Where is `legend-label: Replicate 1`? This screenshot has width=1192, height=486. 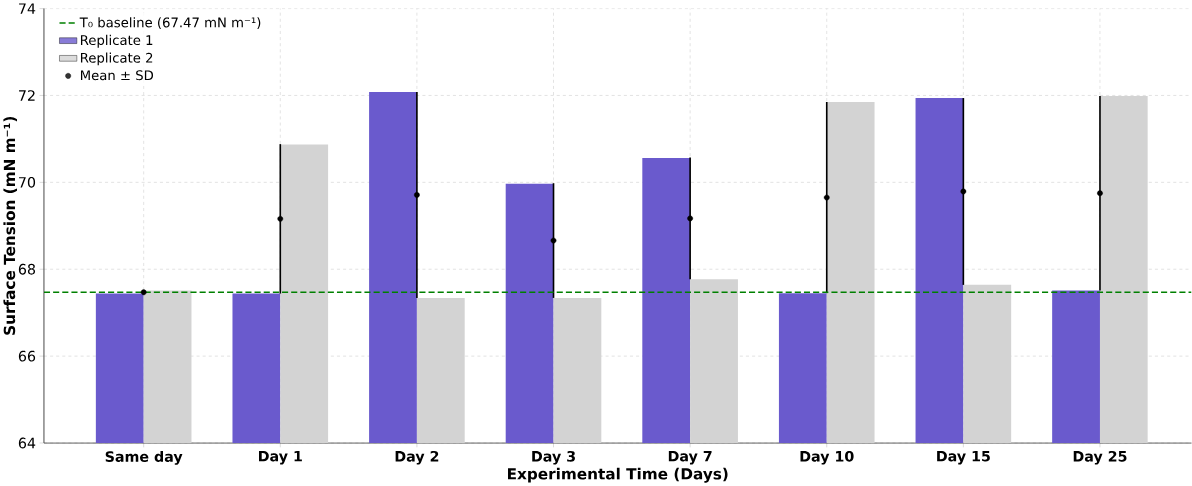
legend-label: Replicate 1 is located at coordinates (116, 41).